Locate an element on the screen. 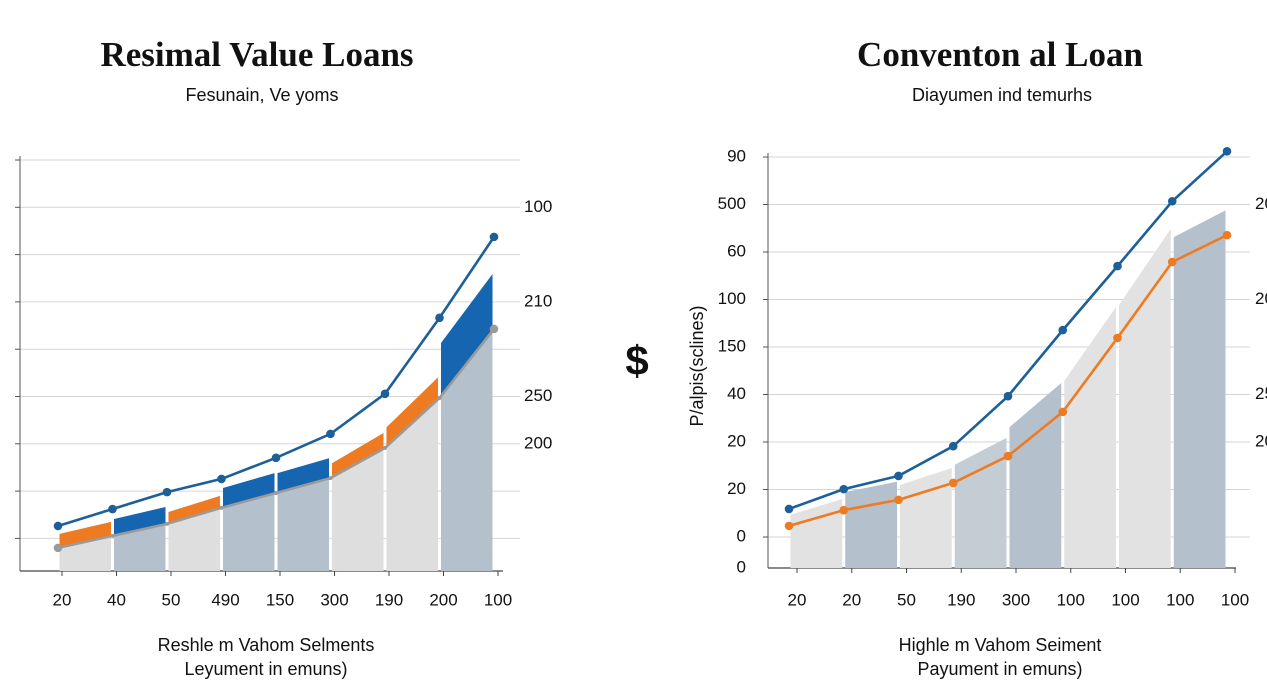  y2-tick-label: 200 is located at coordinates (538, 442).